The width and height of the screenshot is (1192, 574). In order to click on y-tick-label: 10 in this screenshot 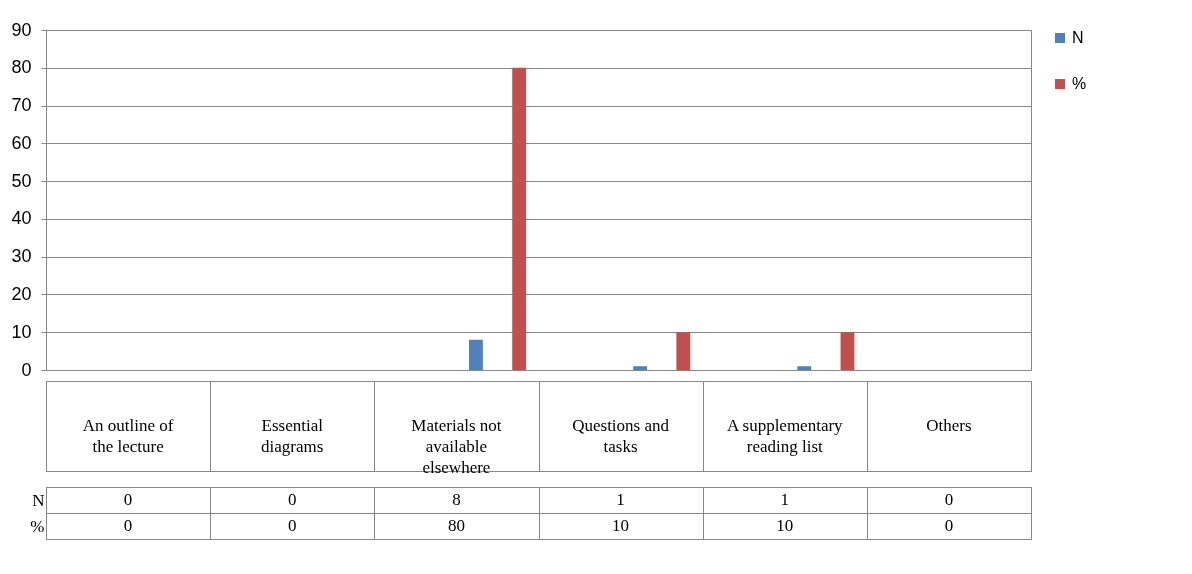, I will do `click(21, 331)`.